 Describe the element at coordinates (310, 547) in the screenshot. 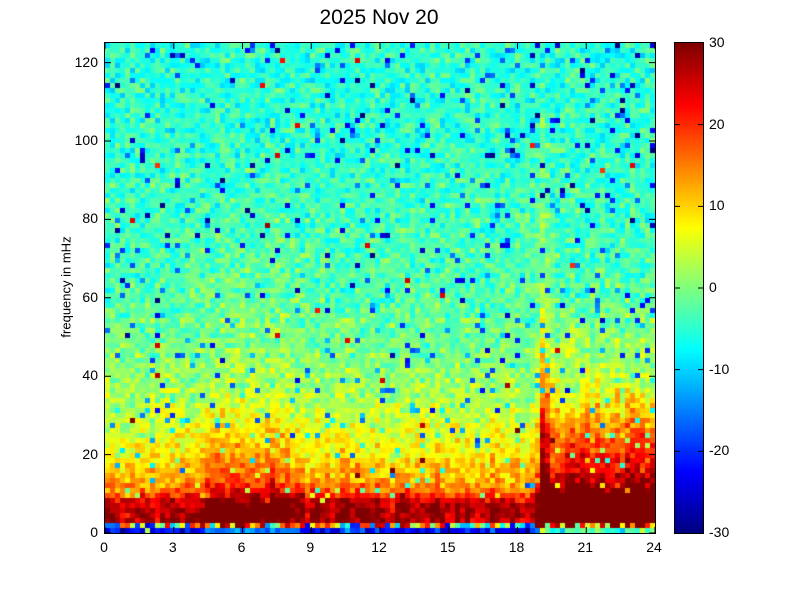

I see `x-tick-label-9: 9` at that location.